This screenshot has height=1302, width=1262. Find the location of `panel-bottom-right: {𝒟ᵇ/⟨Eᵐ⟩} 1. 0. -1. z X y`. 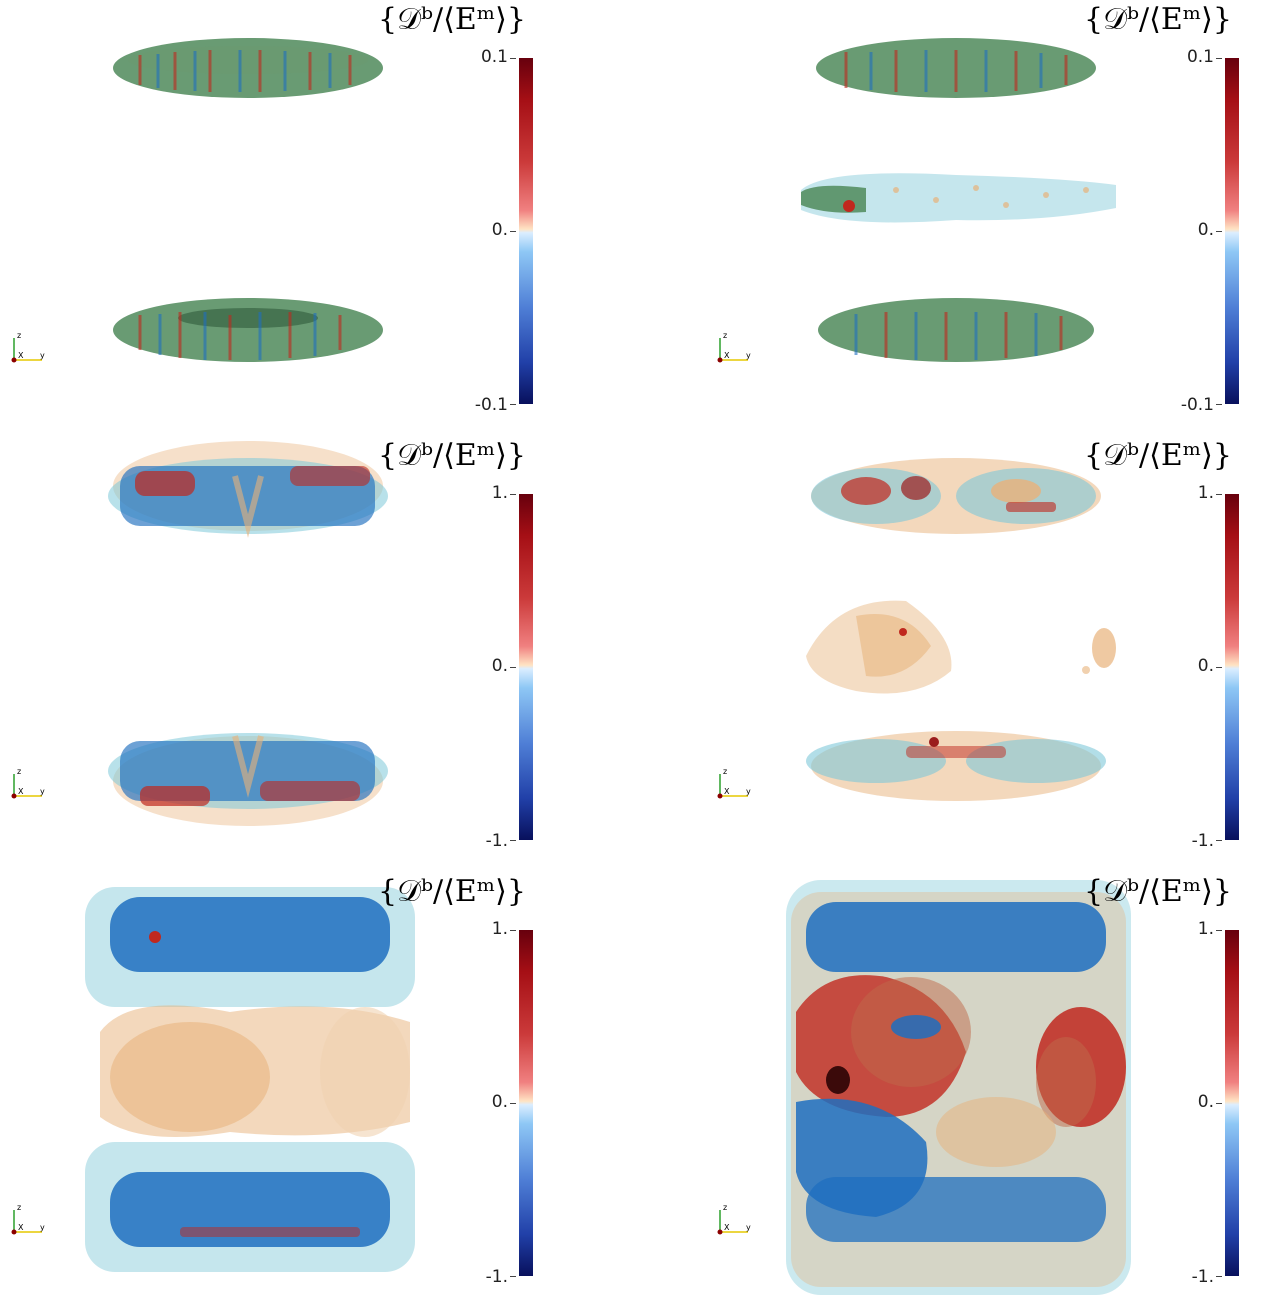

panel-bottom-right: {𝒟ᵇ/⟨Eᵐ⟩} 1. 0. -1. z X y is located at coordinates (984, 1087).